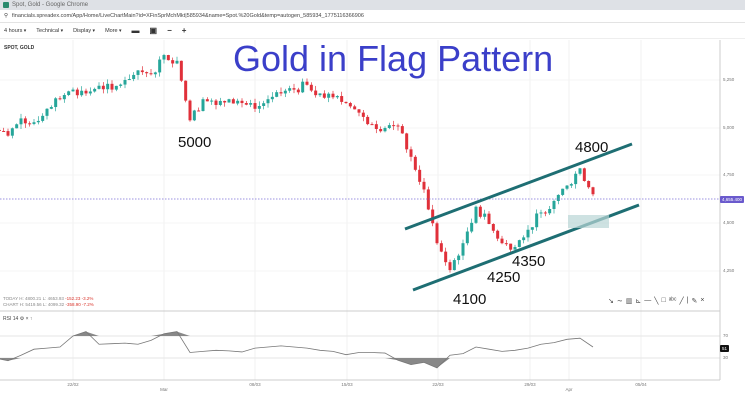  I want to click on curve-tool-icon: ∼, so click(619, 301).